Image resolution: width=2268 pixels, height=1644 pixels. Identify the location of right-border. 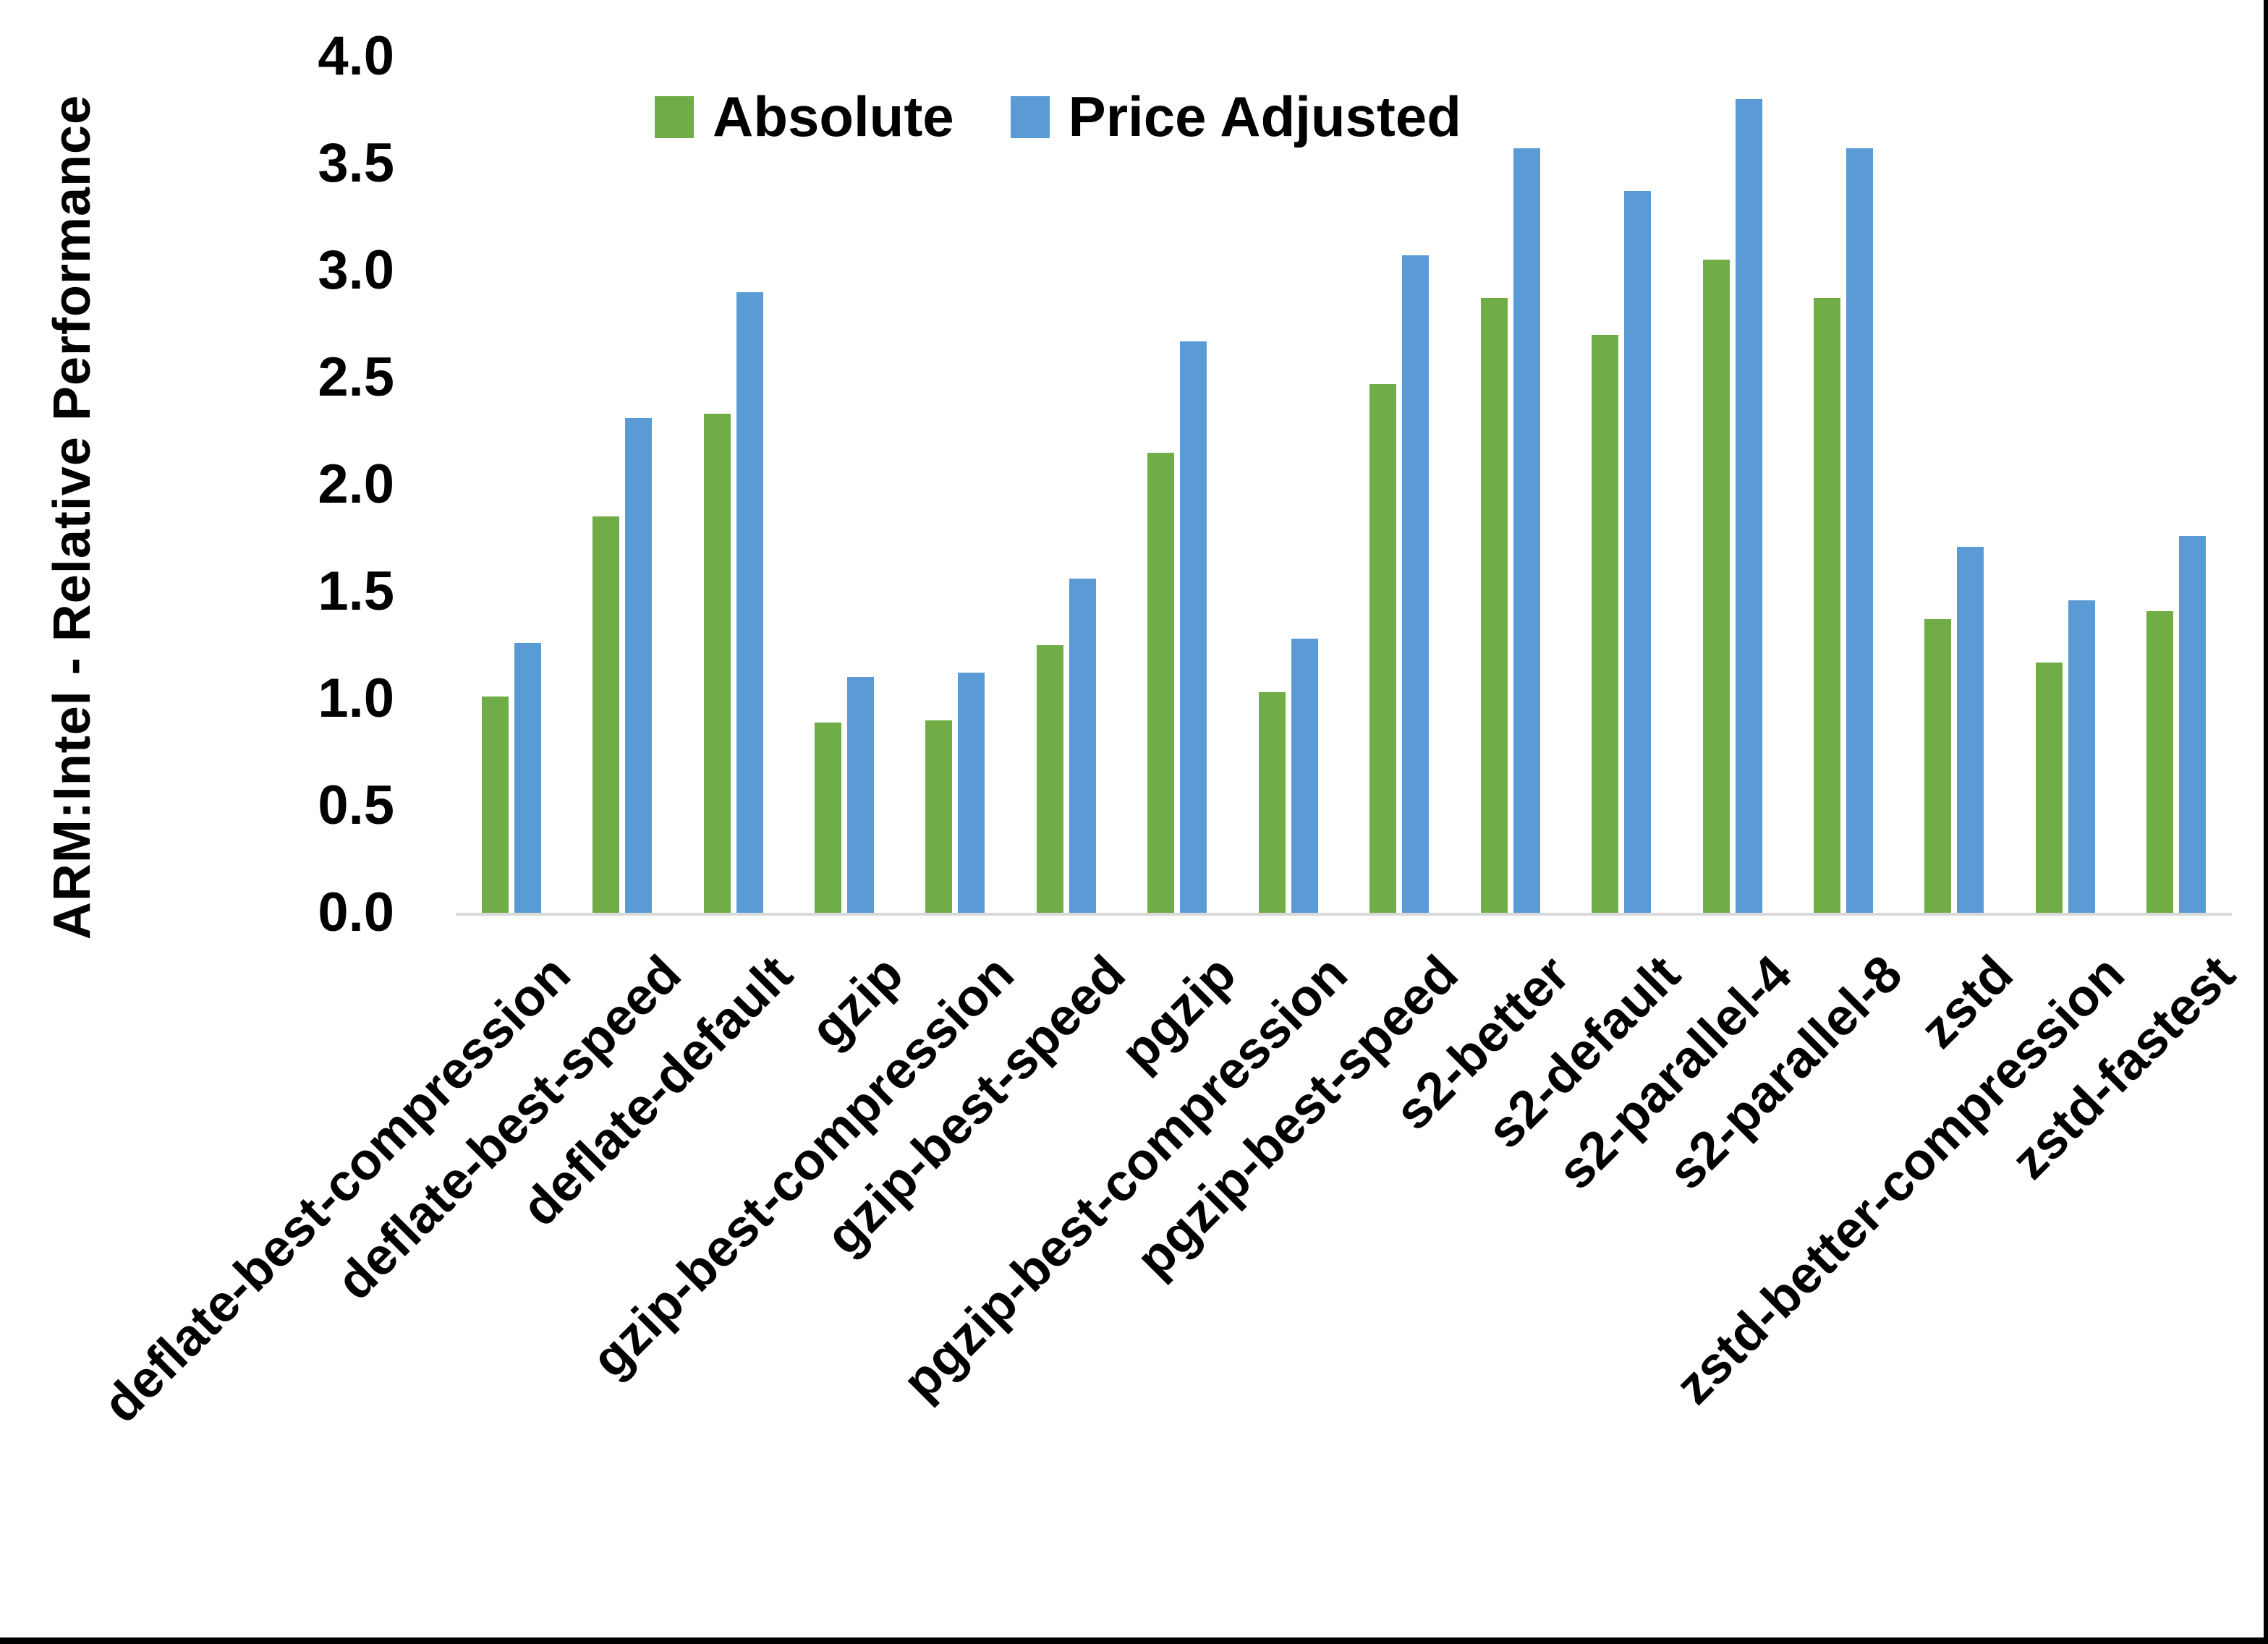
(2266, 822).